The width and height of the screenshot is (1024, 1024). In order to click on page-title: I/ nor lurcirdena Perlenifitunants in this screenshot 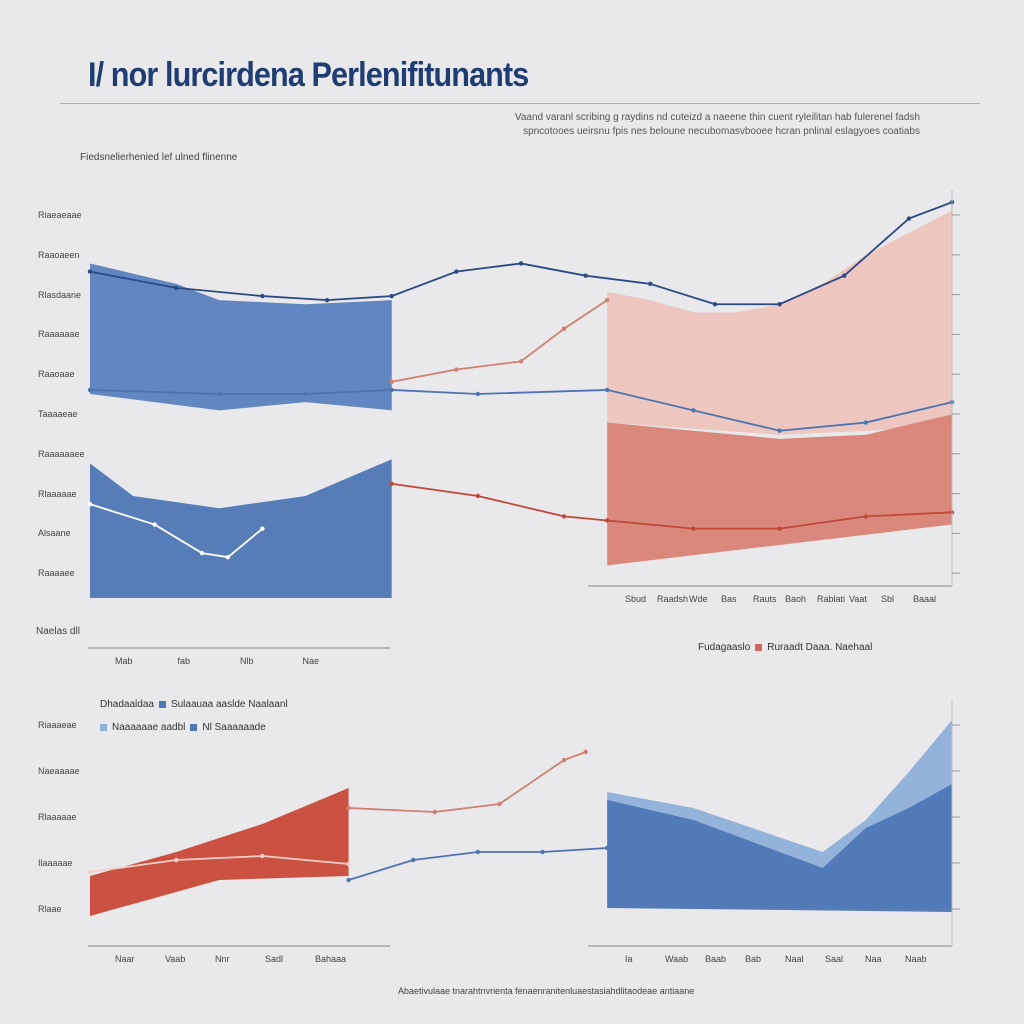, I will do `click(308, 75)`.